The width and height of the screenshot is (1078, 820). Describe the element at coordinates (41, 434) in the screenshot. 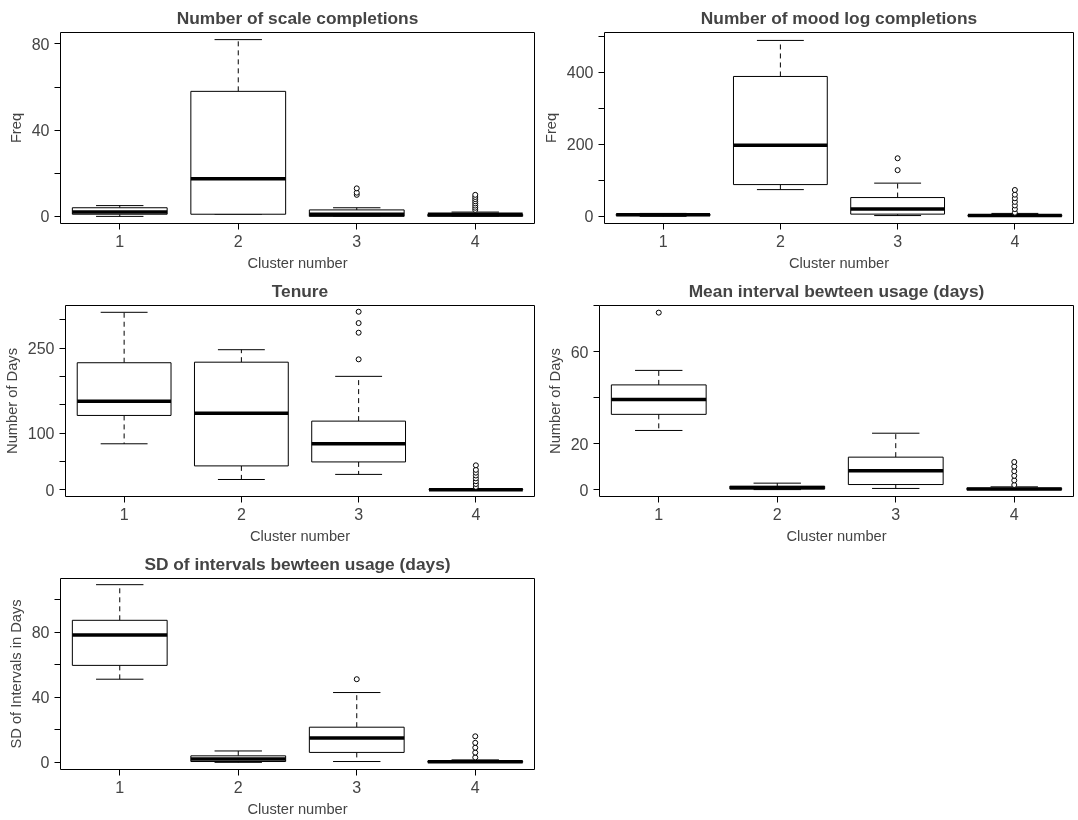

I see `y-tick-label: 100` at that location.